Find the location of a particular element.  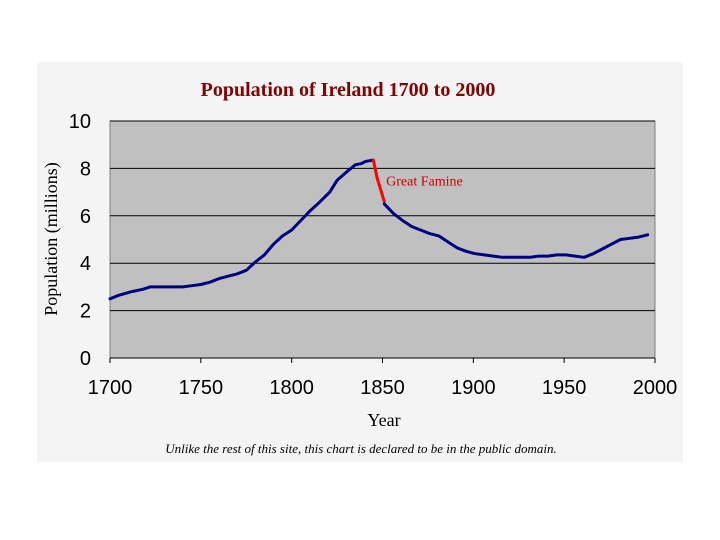

y-tick-label: 2 is located at coordinates (85, 312).